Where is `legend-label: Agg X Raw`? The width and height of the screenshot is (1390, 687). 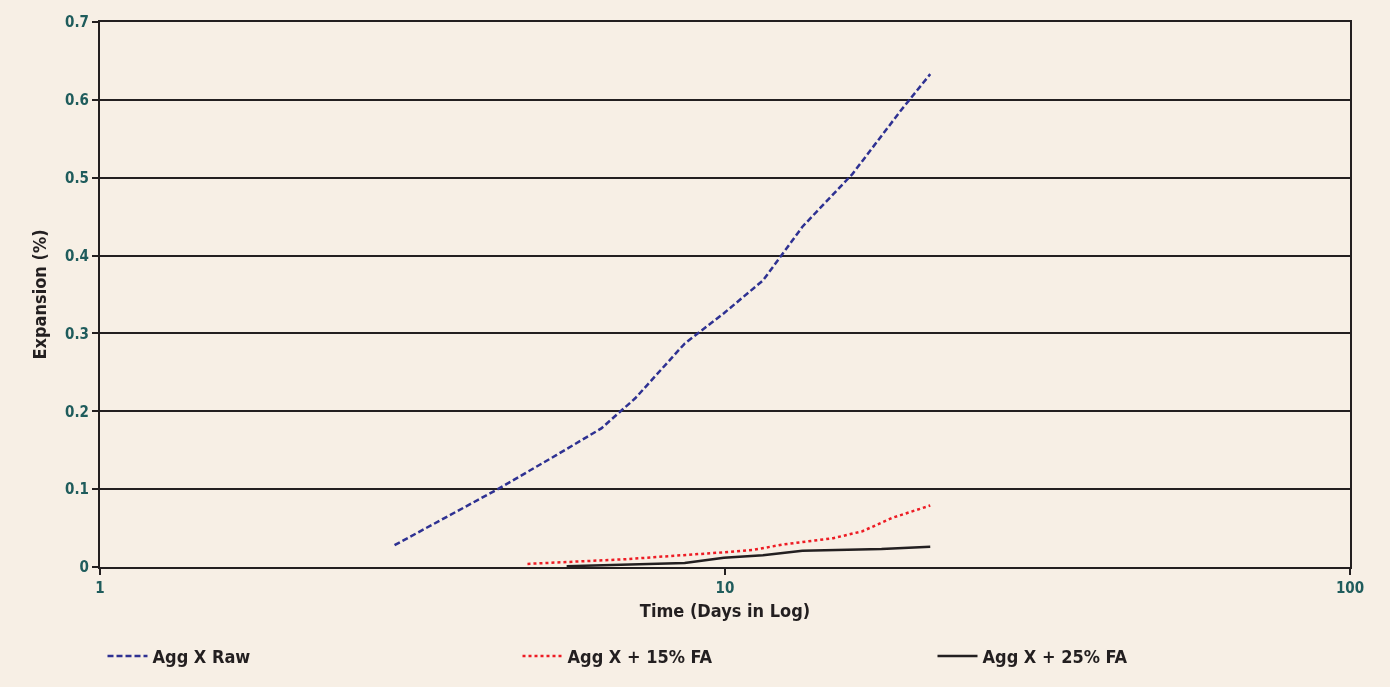 legend-label: Agg X Raw is located at coordinates (201, 657).